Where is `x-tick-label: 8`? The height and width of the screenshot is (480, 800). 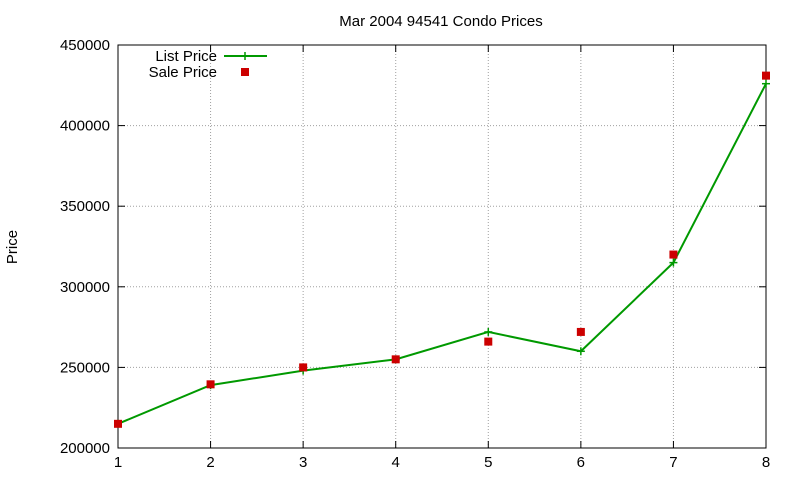 x-tick-label: 8 is located at coordinates (766, 462).